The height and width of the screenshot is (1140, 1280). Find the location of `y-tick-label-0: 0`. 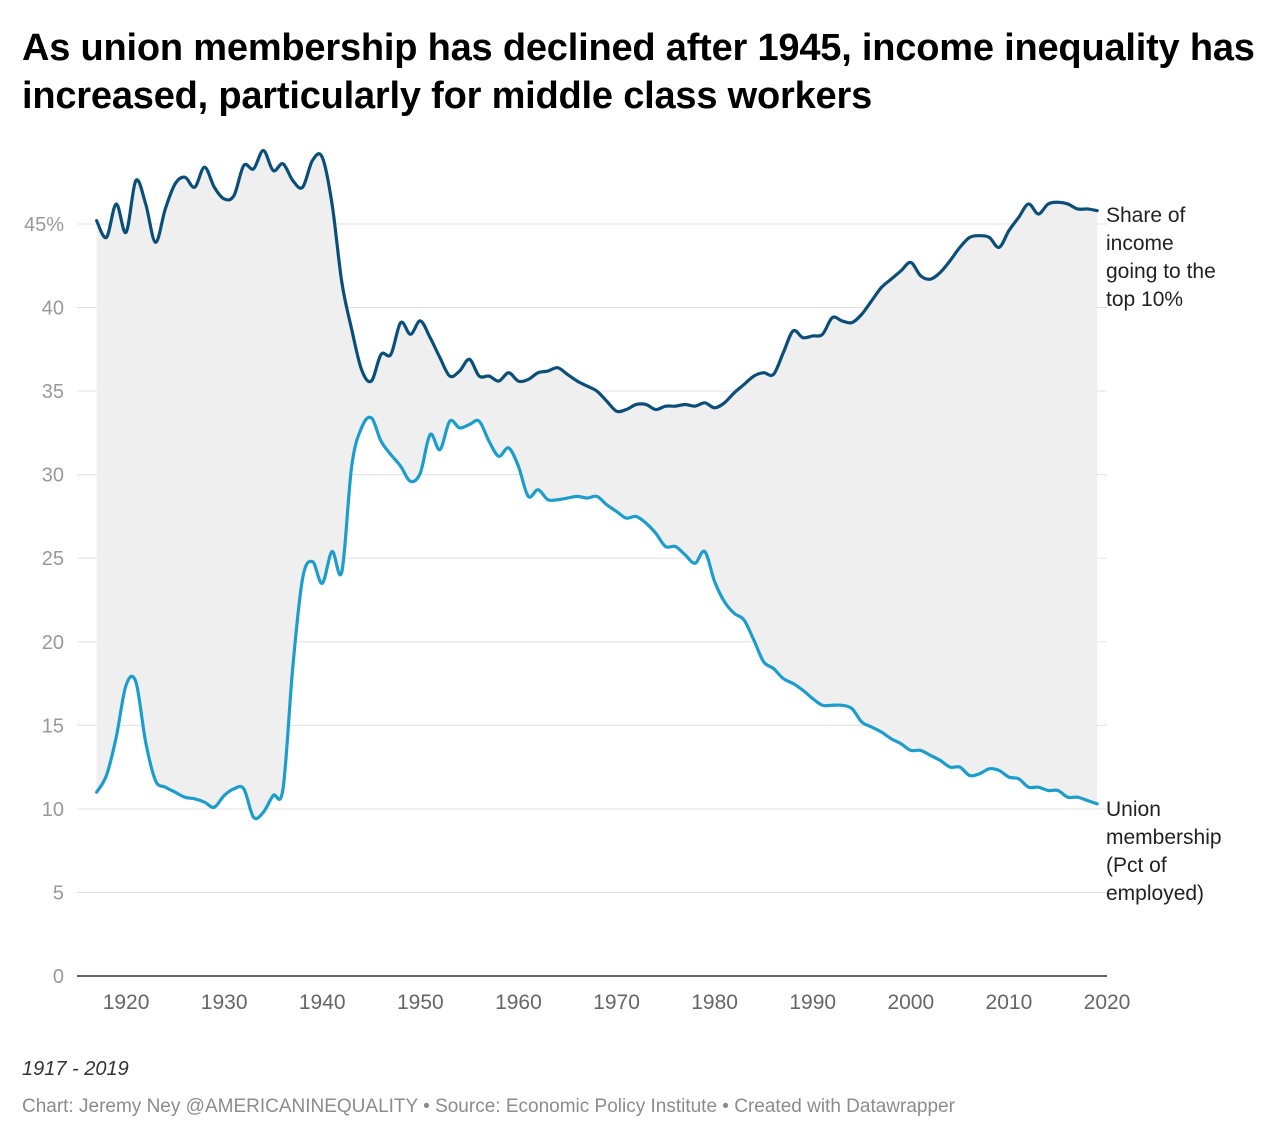

y-tick-label-0: 0 is located at coordinates (58, 977).